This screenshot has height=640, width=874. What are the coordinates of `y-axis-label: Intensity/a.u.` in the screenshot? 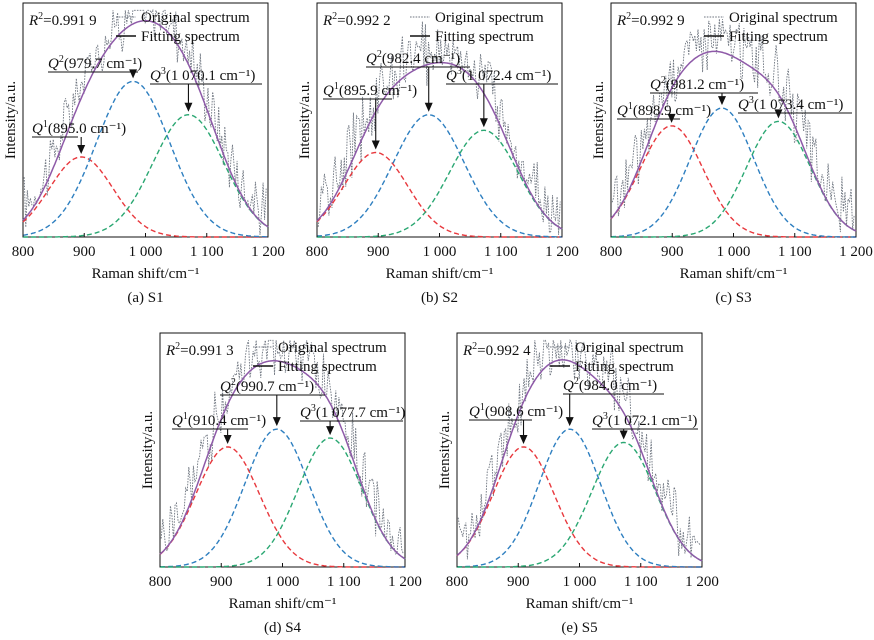 It's located at (305, 120).